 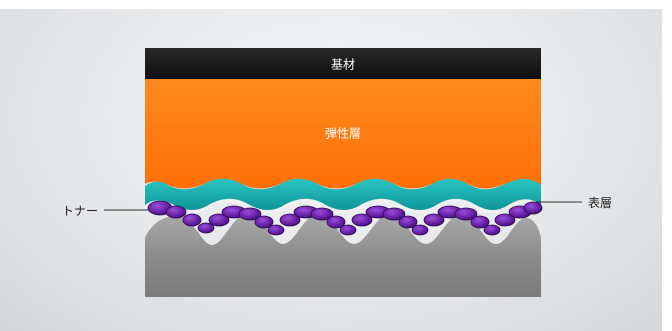 I want to click on surface-layer, so click(x=343, y=194).